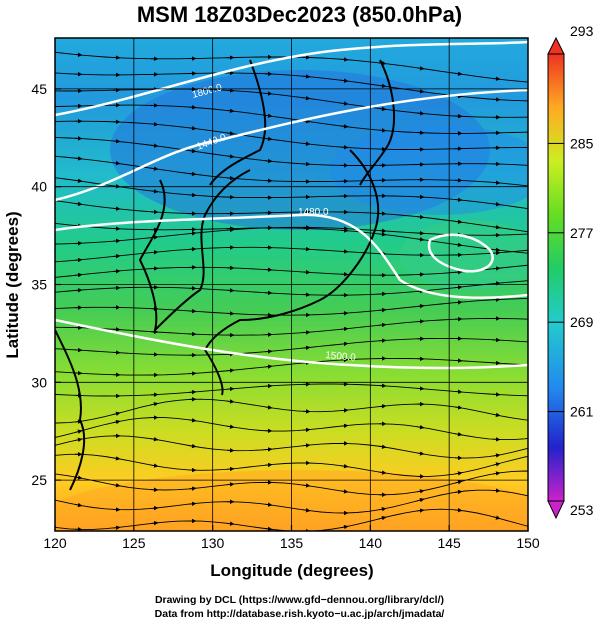 This screenshot has height=625, width=599. Describe the element at coordinates (429, 170) in the screenshot. I see `cold-air-region-east` at that location.